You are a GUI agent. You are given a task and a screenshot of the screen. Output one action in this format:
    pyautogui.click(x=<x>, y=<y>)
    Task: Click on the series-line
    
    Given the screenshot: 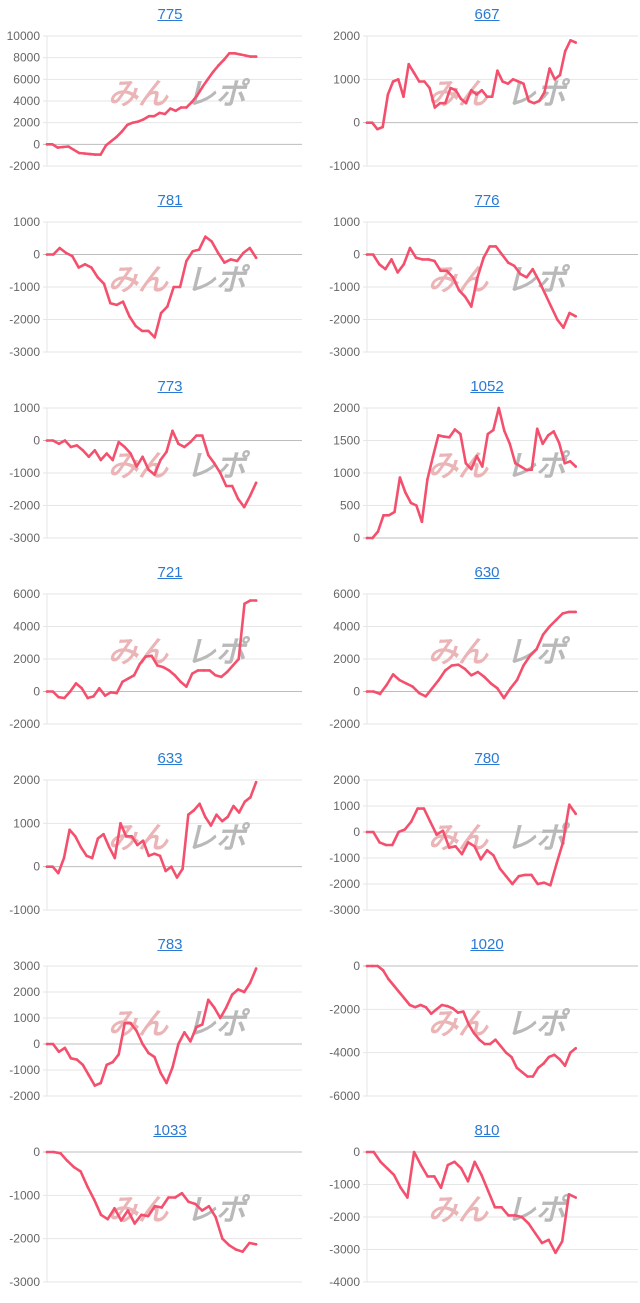 What is the action you would take?
    pyautogui.click(x=471, y=845)
    